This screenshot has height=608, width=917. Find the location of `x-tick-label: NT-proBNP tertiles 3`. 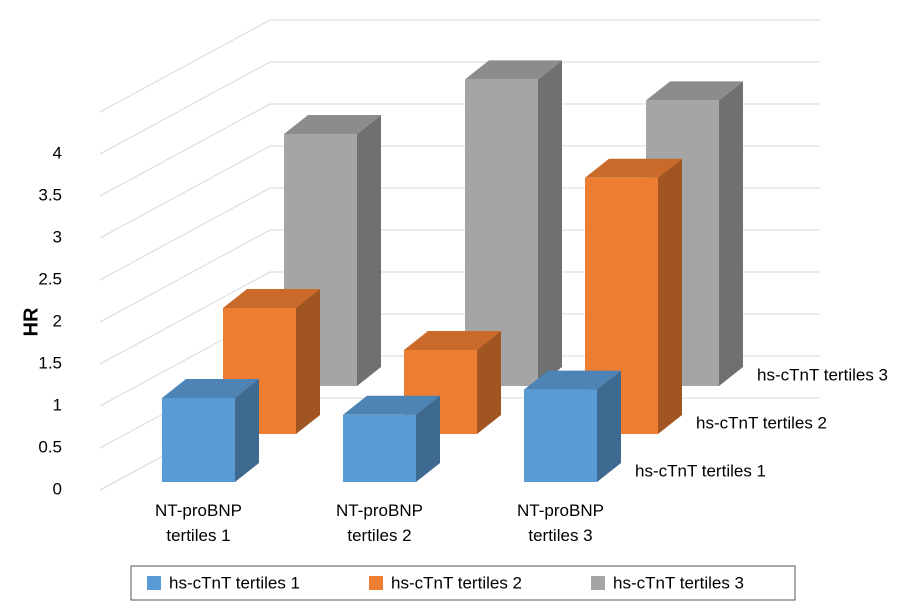

x-tick-label: NT-proBNP tertiles 3 is located at coordinates (560, 523).